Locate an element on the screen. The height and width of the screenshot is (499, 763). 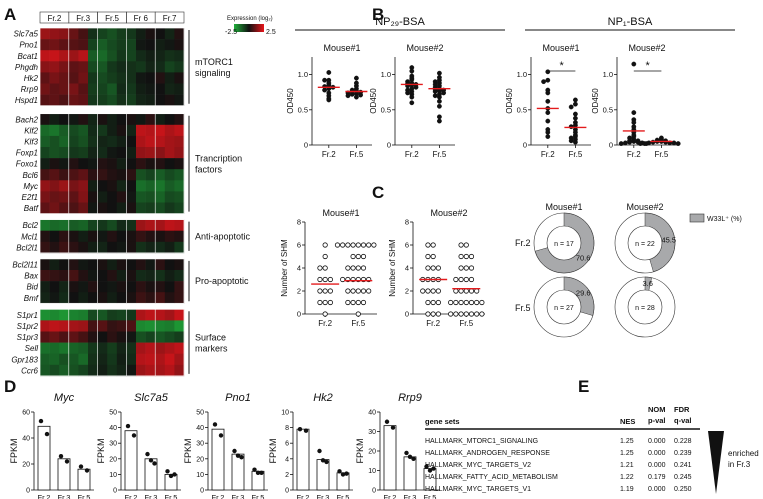
table-cell-fdr: 0.239 is located at coordinates (683, 453).